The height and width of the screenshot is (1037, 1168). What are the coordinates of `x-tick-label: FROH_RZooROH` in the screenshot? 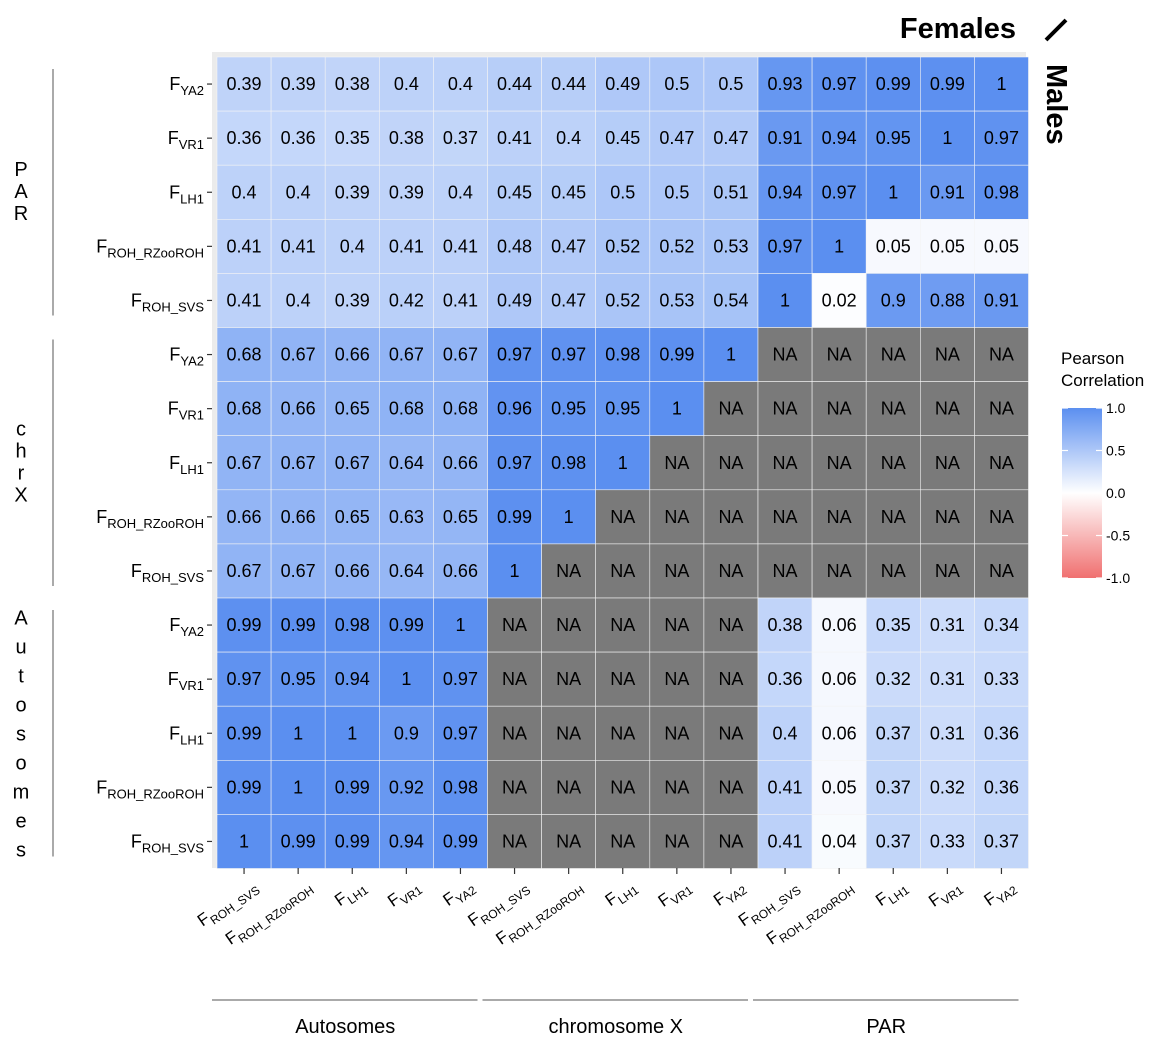 It's located at (539, 914).